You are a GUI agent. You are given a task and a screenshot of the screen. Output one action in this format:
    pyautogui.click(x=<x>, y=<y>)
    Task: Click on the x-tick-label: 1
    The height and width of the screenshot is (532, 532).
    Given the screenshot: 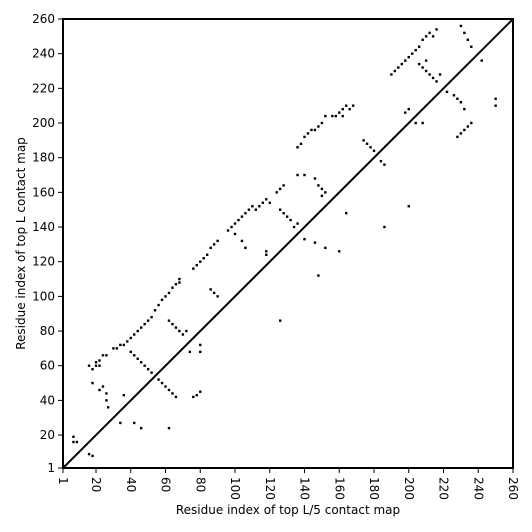 What is the action you would take?
    pyautogui.click(x=63, y=481)
    